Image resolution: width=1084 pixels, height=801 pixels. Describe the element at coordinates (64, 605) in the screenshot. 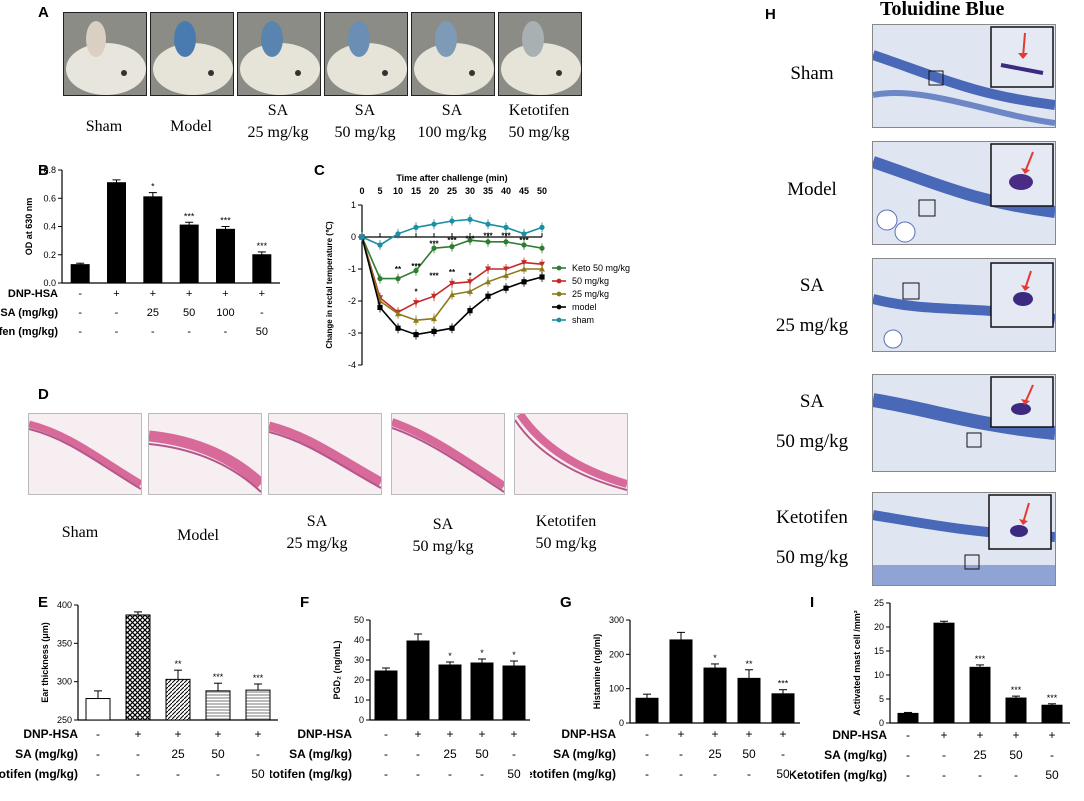

I see `y-tick-label: 400` at that location.